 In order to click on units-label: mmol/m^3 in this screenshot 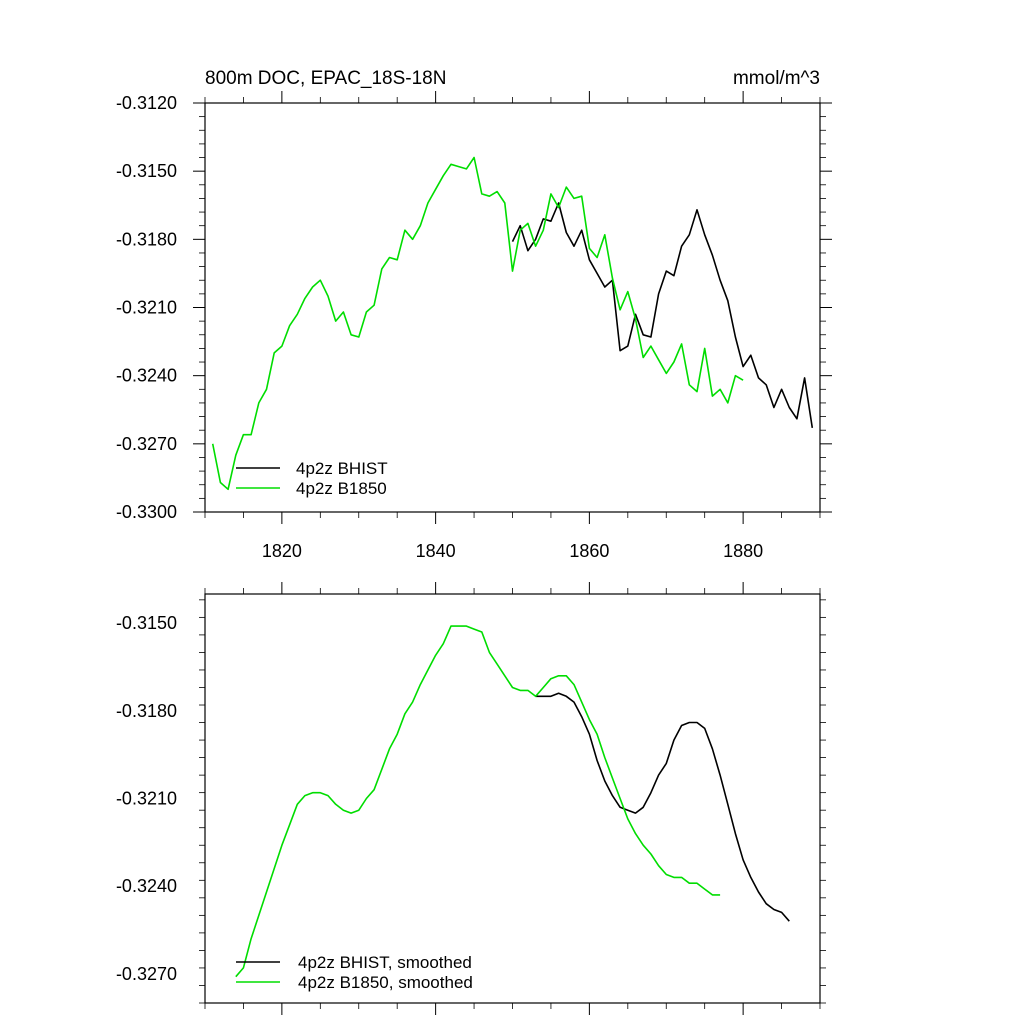, I will do `click(776, 78)`.